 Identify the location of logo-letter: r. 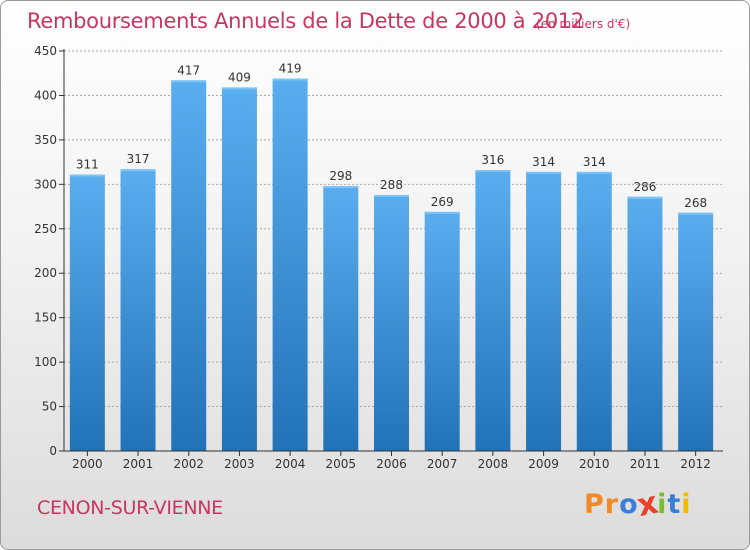
(612, 504).